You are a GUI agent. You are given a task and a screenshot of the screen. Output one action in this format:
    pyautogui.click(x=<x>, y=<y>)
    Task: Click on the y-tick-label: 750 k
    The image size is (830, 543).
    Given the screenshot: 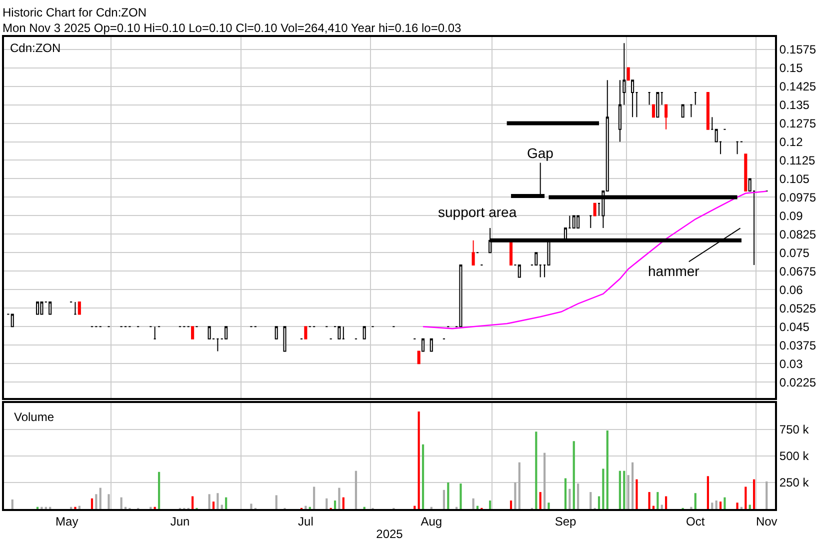 What is the action you would take?
    pyautogui.click(x=794, y=429)
    